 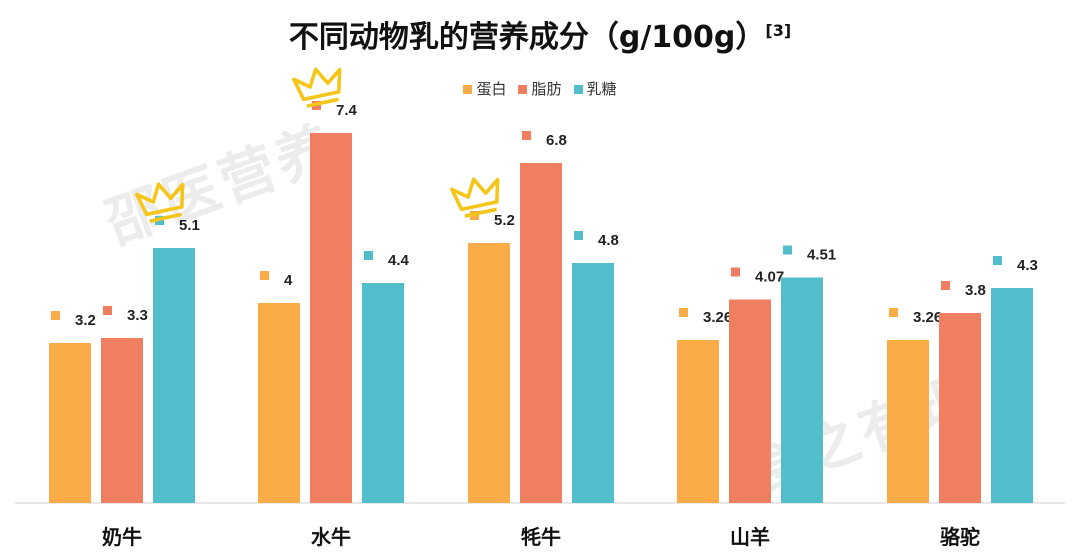 What do you see at coordinates (821, 255) in the screenshot?
I see `data-label: 4.51` at bounding box center [821, 255].